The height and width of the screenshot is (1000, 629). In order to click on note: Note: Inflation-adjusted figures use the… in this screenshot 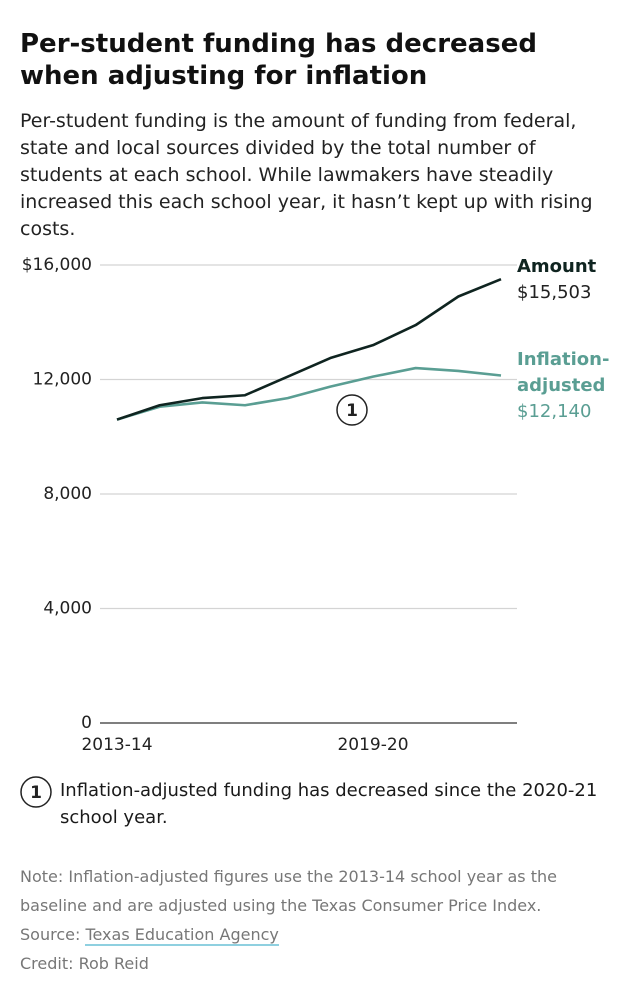, I will do `click(288, 891)`.